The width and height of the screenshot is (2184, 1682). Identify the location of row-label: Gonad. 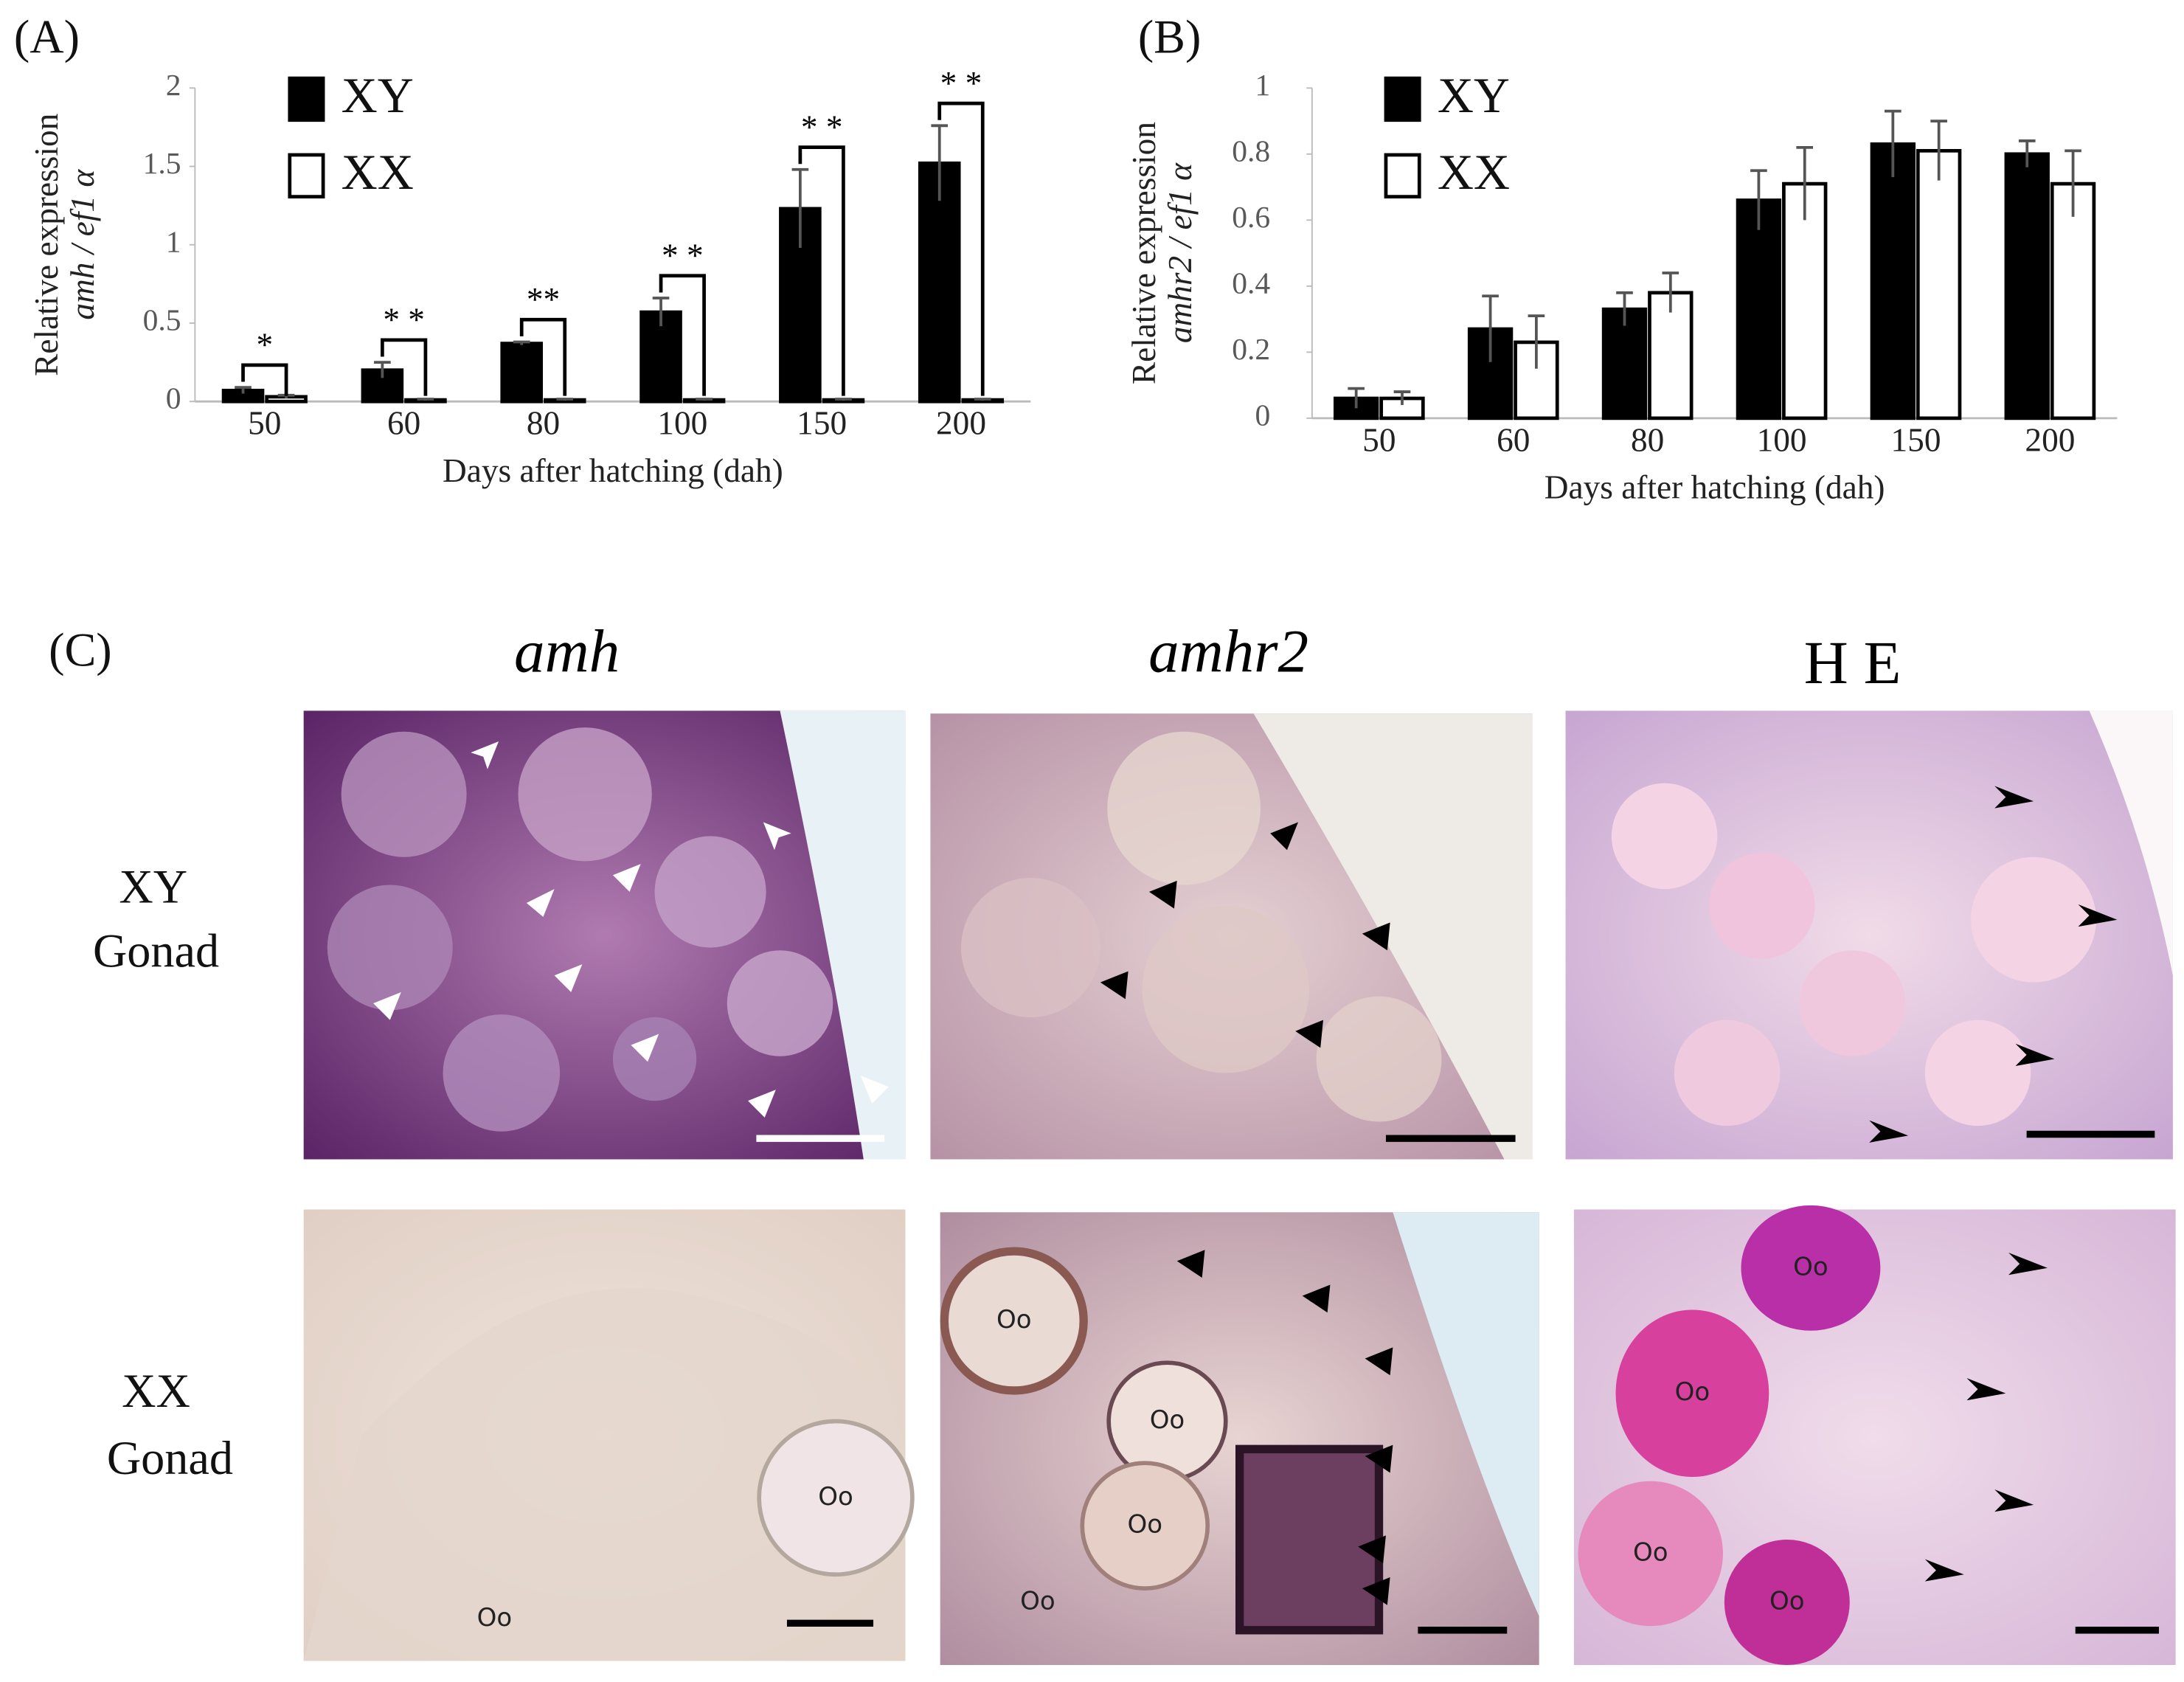
(170, 1458).